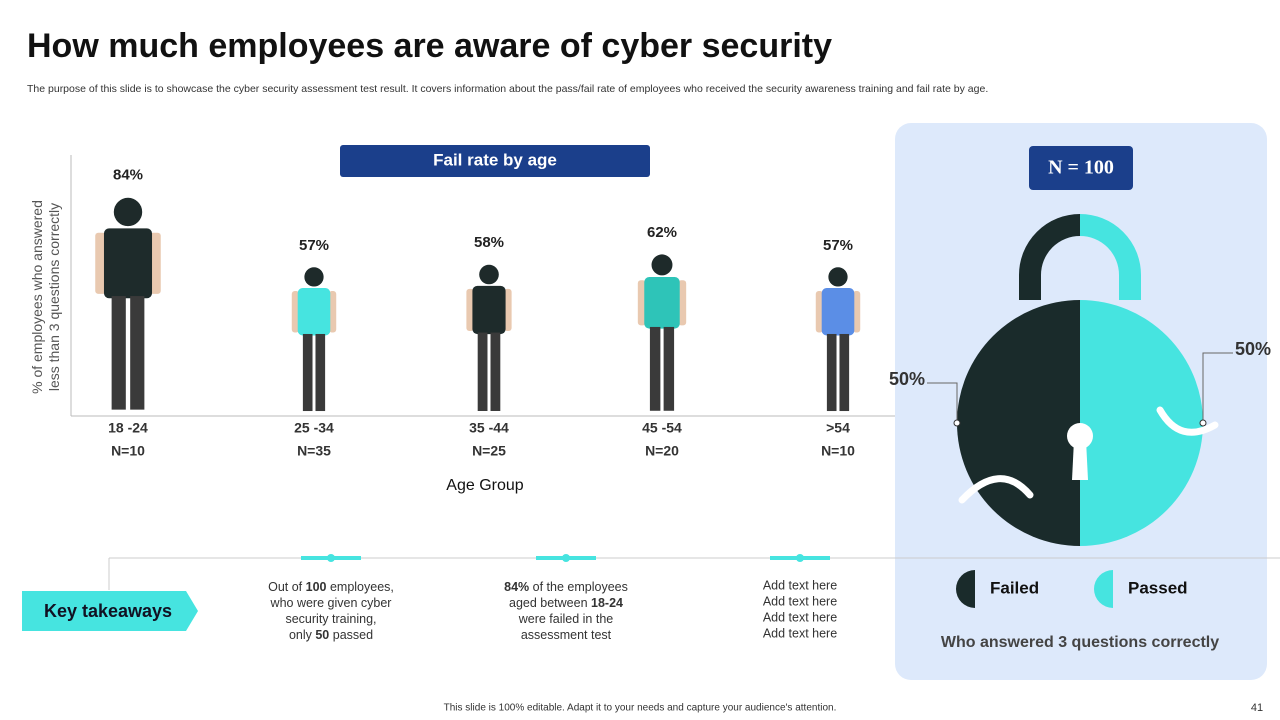  What do you see at coordinates (662, 232) in the screenshot?
I see `value-label: 62%` at bounding box center [662, 232].